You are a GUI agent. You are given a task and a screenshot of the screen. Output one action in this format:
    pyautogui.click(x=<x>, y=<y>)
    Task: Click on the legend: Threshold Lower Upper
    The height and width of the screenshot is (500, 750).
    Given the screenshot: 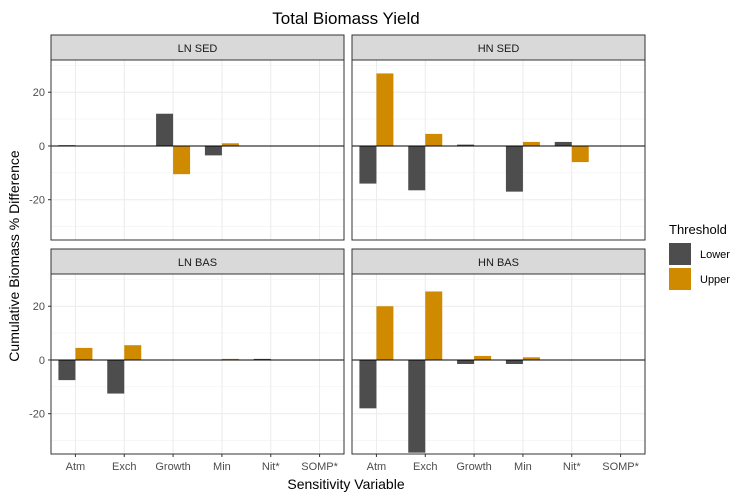 What is the action you would take?
    pyautogui.click(x=699, y=256)
    